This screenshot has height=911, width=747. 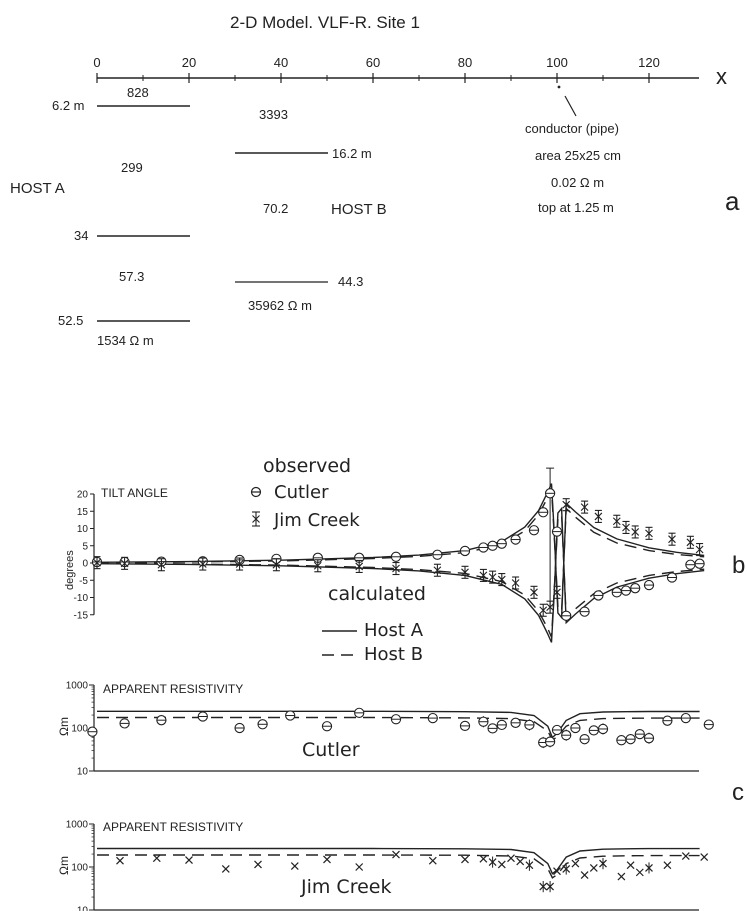 I want to click on host-a-resistivity-3: 57.3, so click(x=131, y=276).